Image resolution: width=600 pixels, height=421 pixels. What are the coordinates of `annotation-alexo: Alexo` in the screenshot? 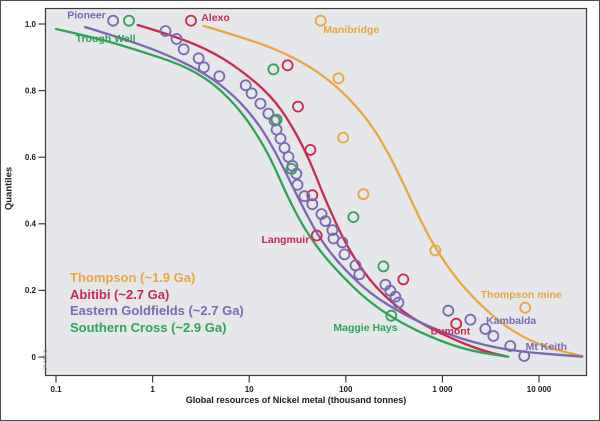 It's located at (215, 18).